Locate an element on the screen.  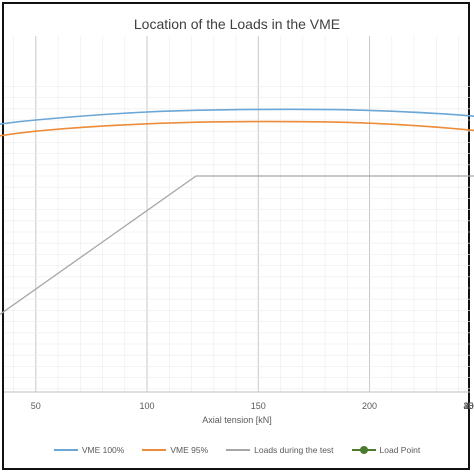
legend-label-vme95: VME 95% is located at coordinates (189, 450).